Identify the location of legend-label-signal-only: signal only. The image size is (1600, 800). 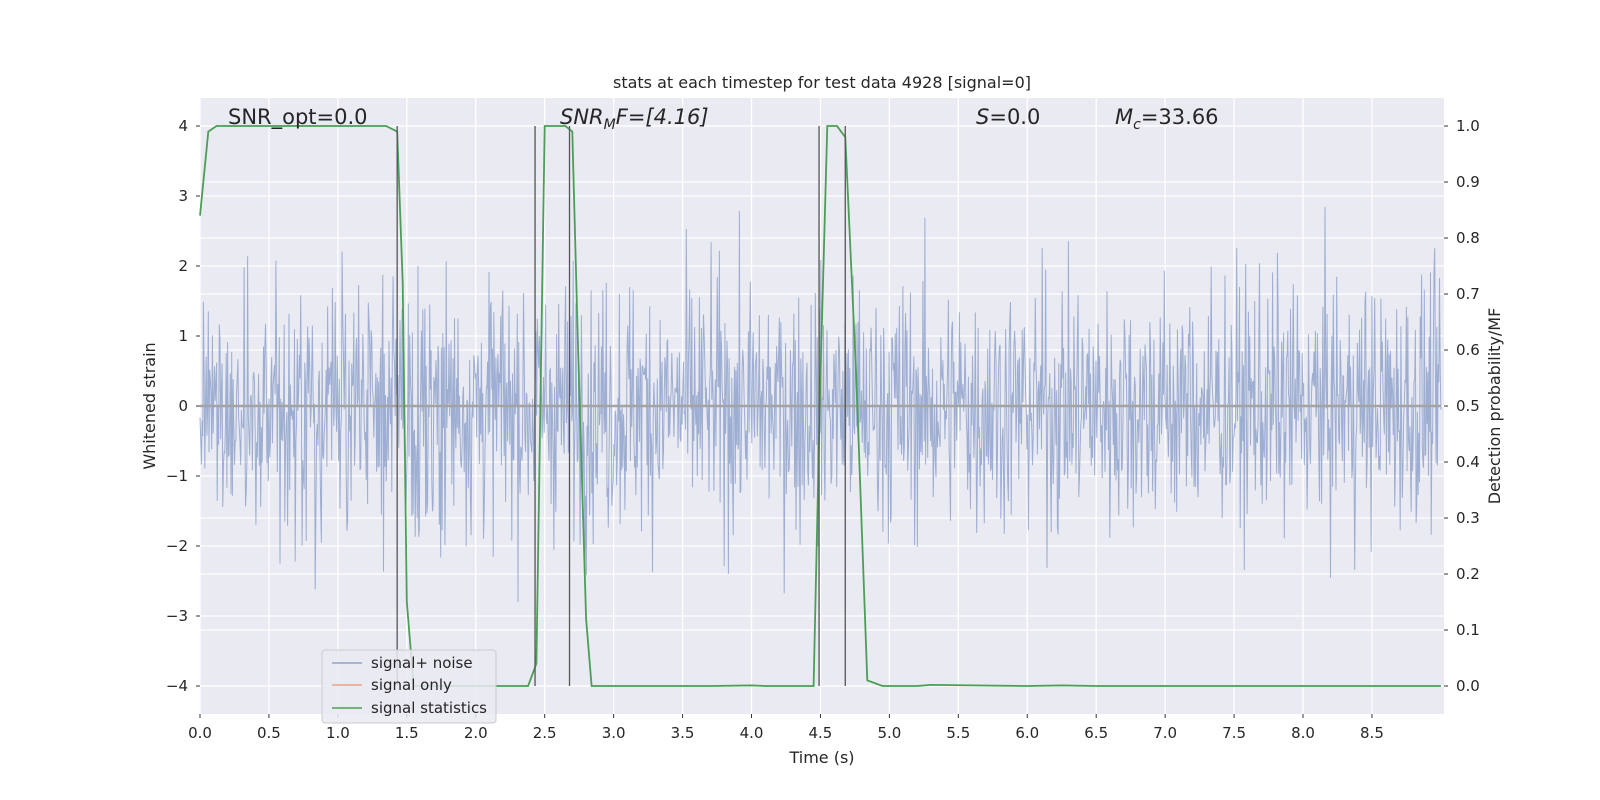
(411, 685).